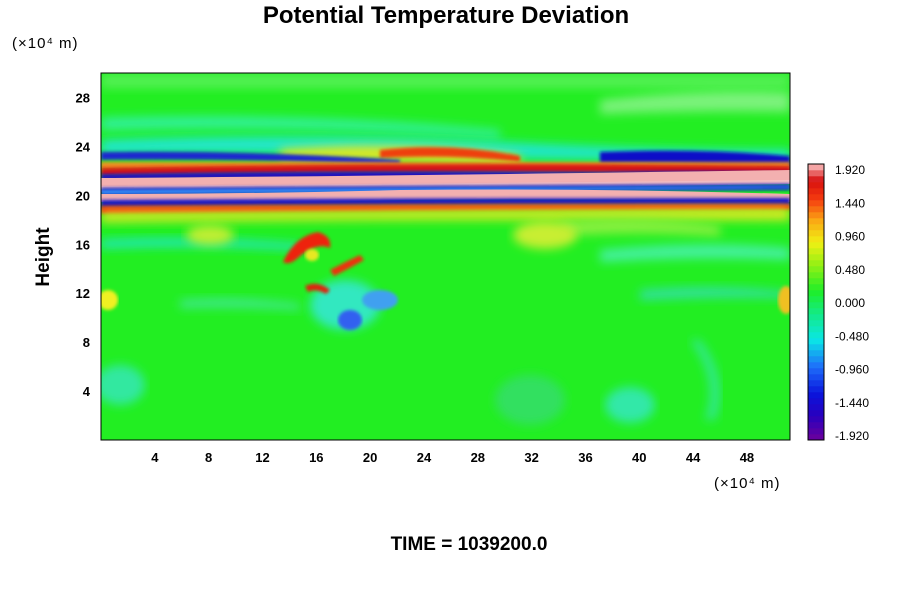 This screenshot has width=900, height=600. I want to click on x-tick-label: 44, so click(693, 457).